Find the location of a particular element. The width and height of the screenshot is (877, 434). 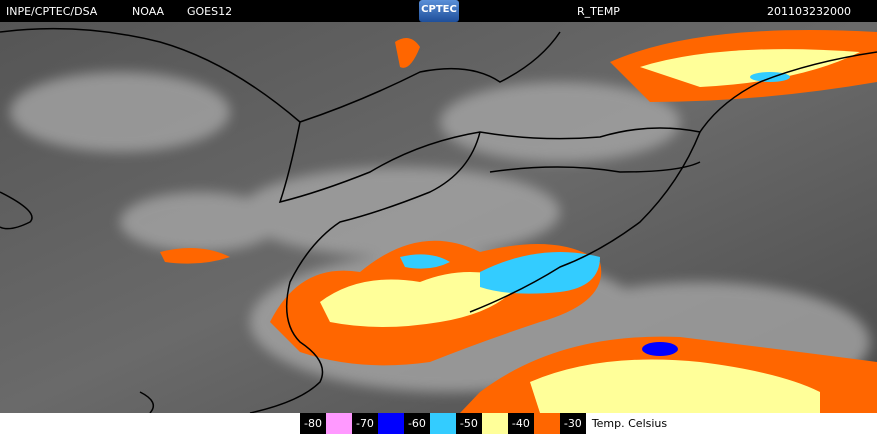

legend-label: -70 is located at coordinates (364, 423).